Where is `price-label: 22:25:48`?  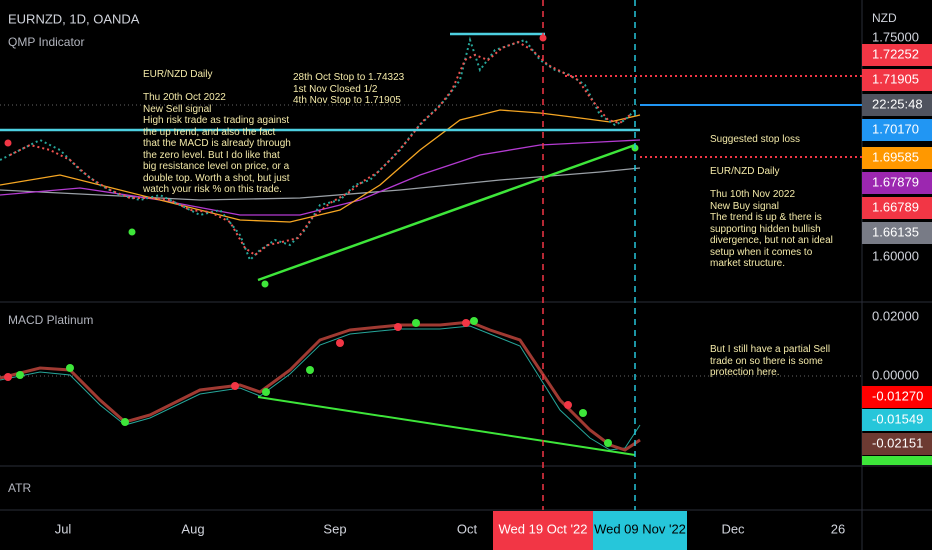 price-label: 22:25:48 is located at coordinates (897, 103).